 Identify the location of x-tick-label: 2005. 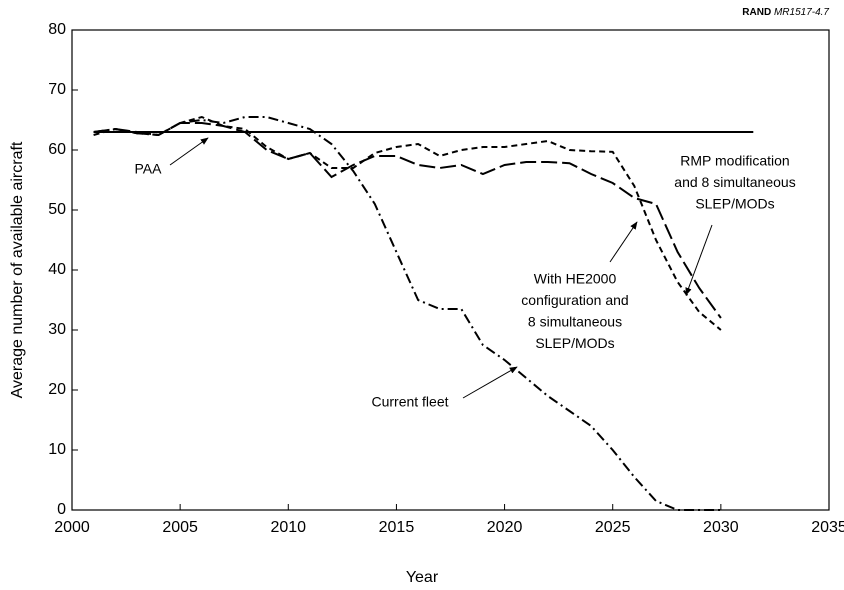
(180, 527).